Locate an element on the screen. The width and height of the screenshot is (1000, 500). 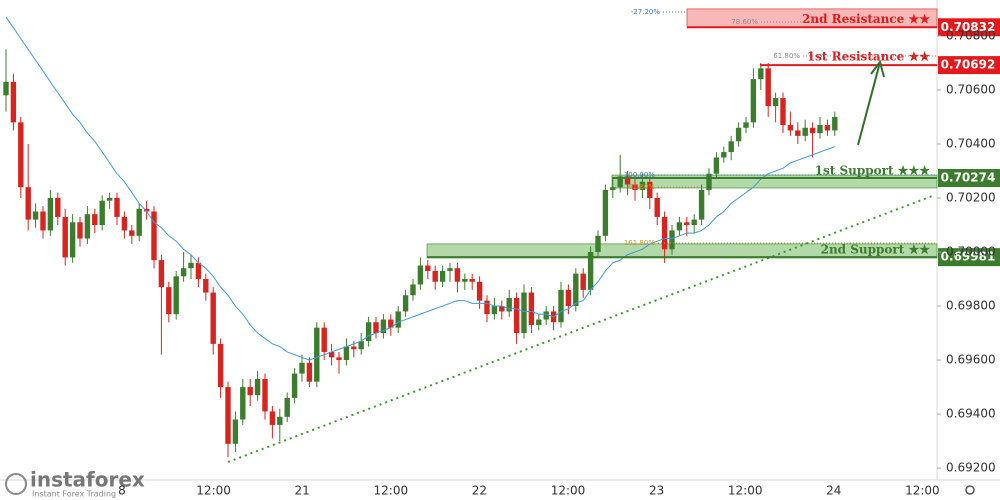
y-tick-label: 0.70800 is located at coordinates (971, 35).